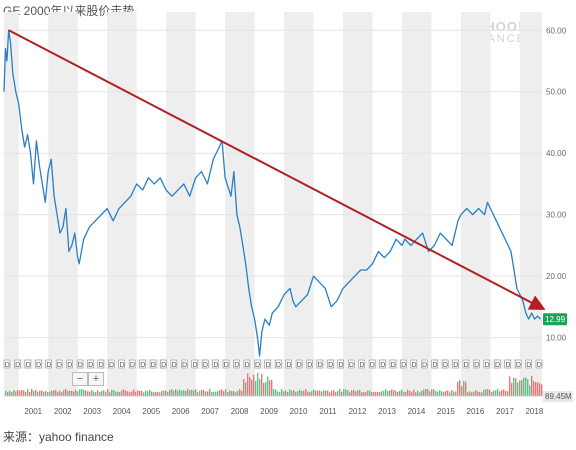 The image size is (576, 450). I want to click on y-tick-label: 30.00, so click(556, 215).